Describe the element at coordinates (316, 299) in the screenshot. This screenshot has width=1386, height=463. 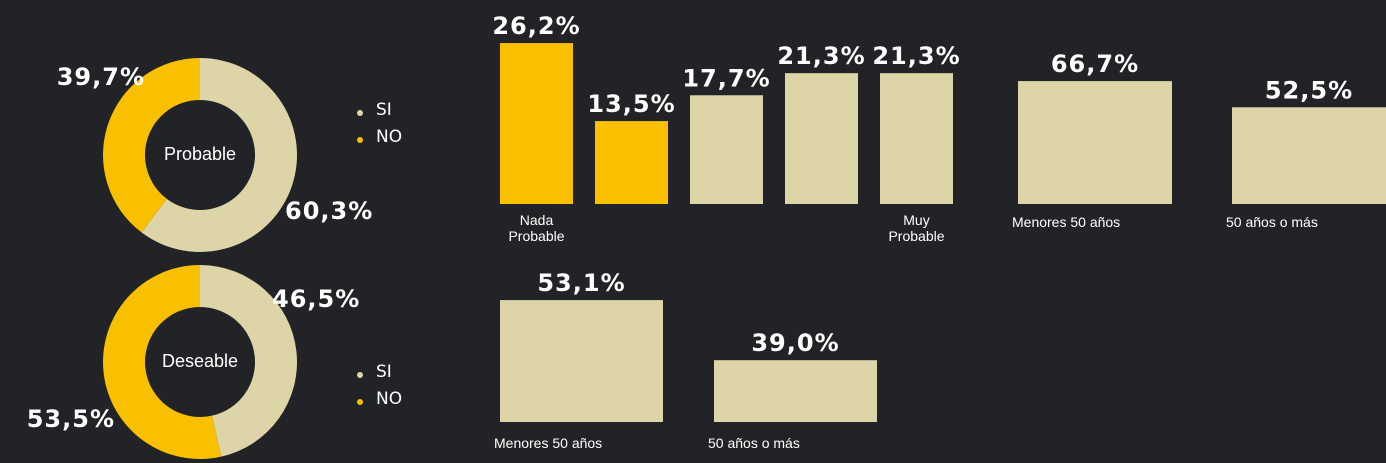
I see `value-label: 46,5%` at that location.